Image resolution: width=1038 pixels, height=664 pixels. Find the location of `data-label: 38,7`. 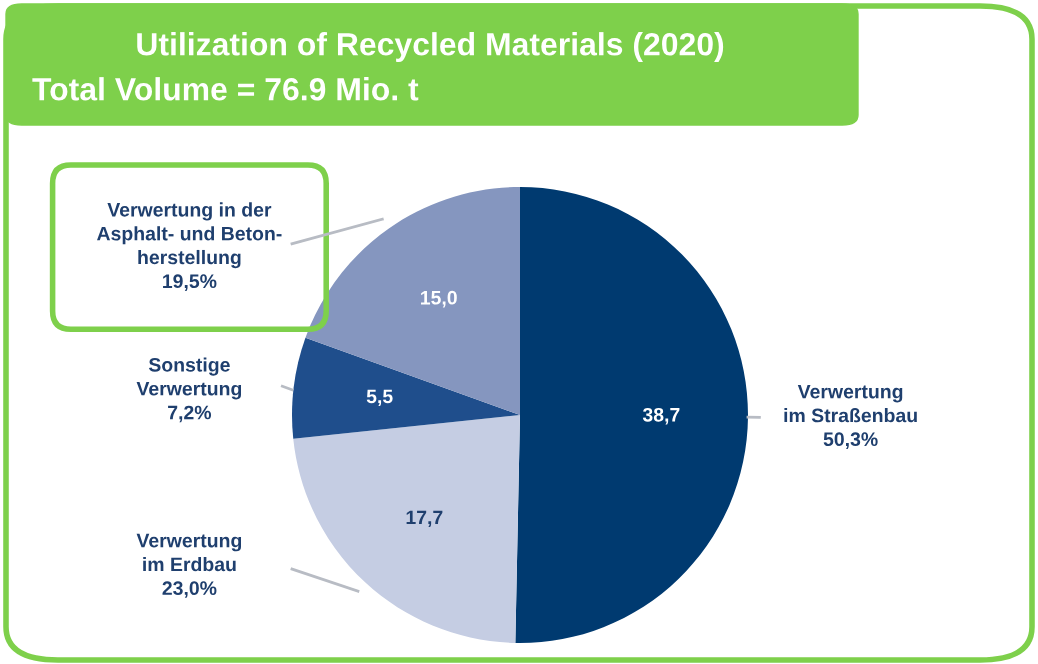

data-label: 38,7 is located at coordinates (661, 416).